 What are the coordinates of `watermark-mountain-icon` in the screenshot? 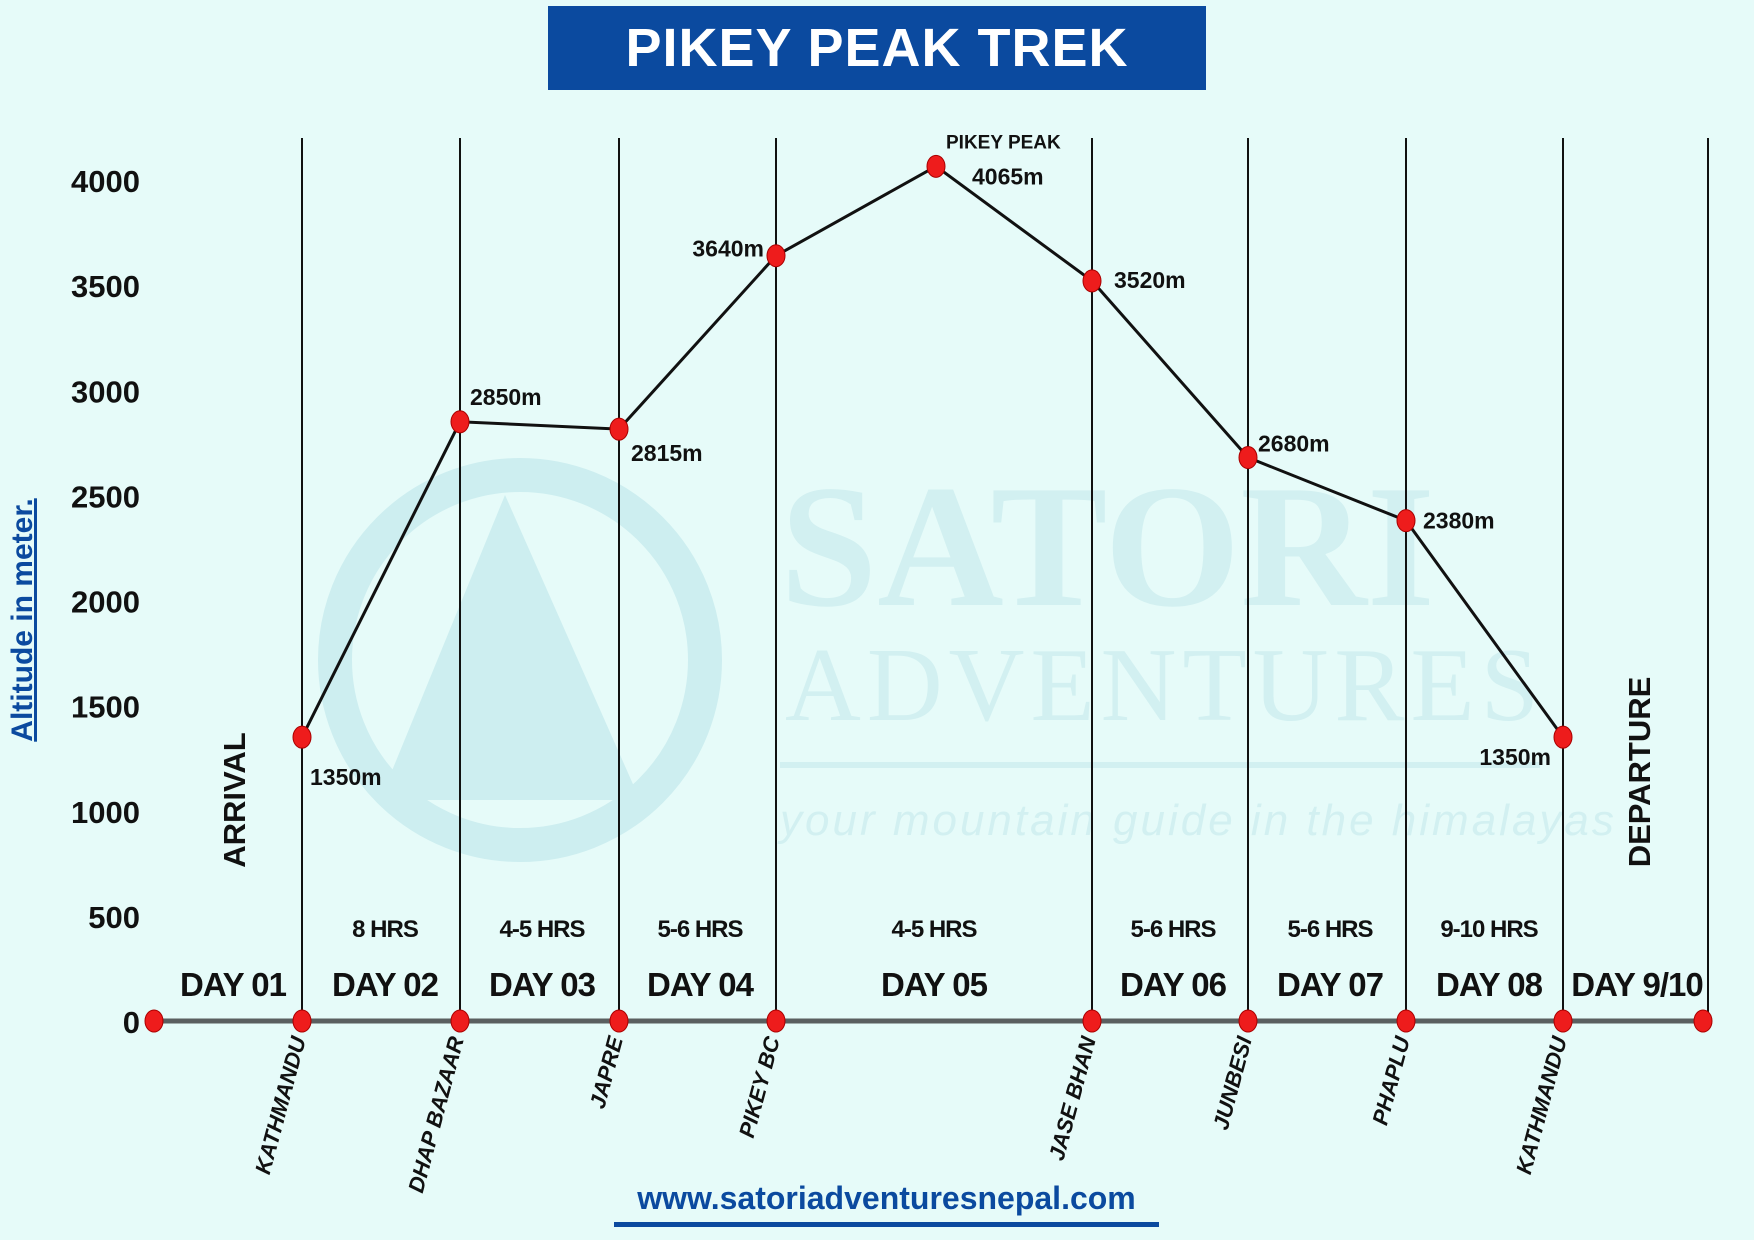 It's located at (510, 647).